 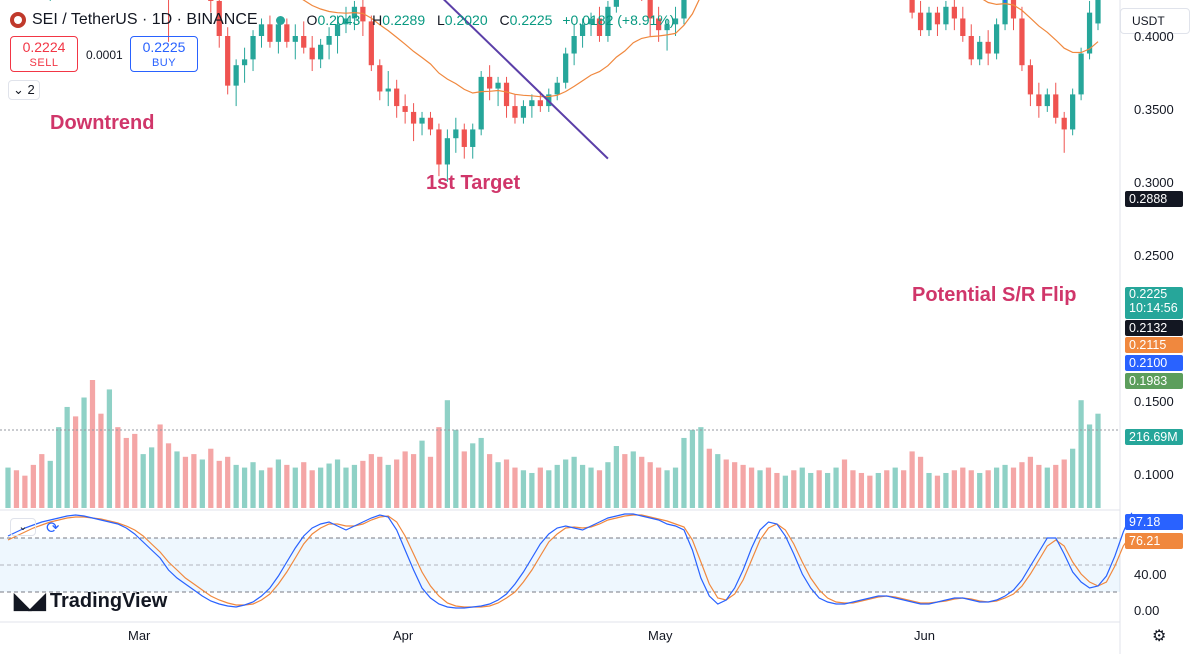 What do you see at coordinates (994, 295) in the screenshot?
I see `sr-flip-annotation: Potential S/R Flip` at bounding box center [994, 295].